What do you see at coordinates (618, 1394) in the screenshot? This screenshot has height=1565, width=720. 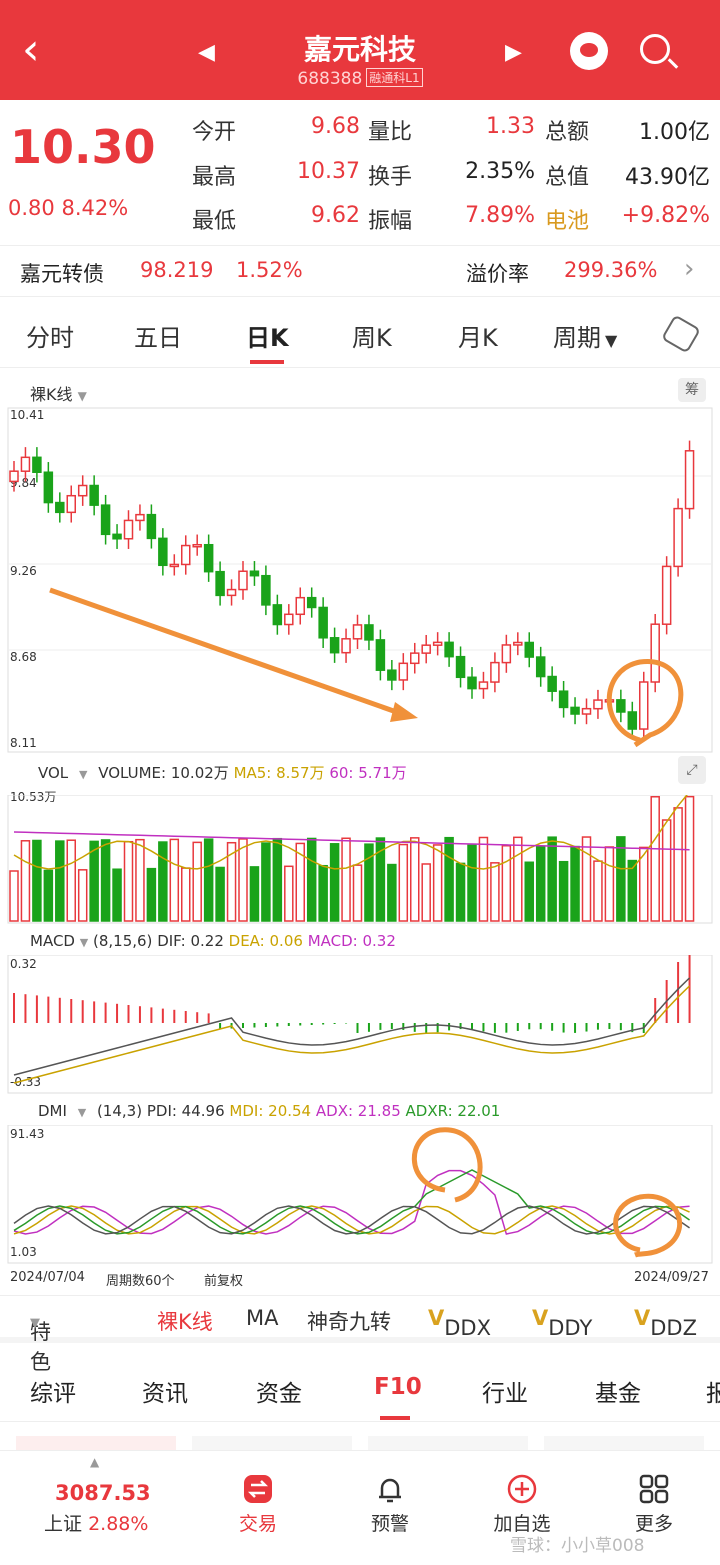 I see `tab-fund: 基金` at bounding box center [618, 1394].